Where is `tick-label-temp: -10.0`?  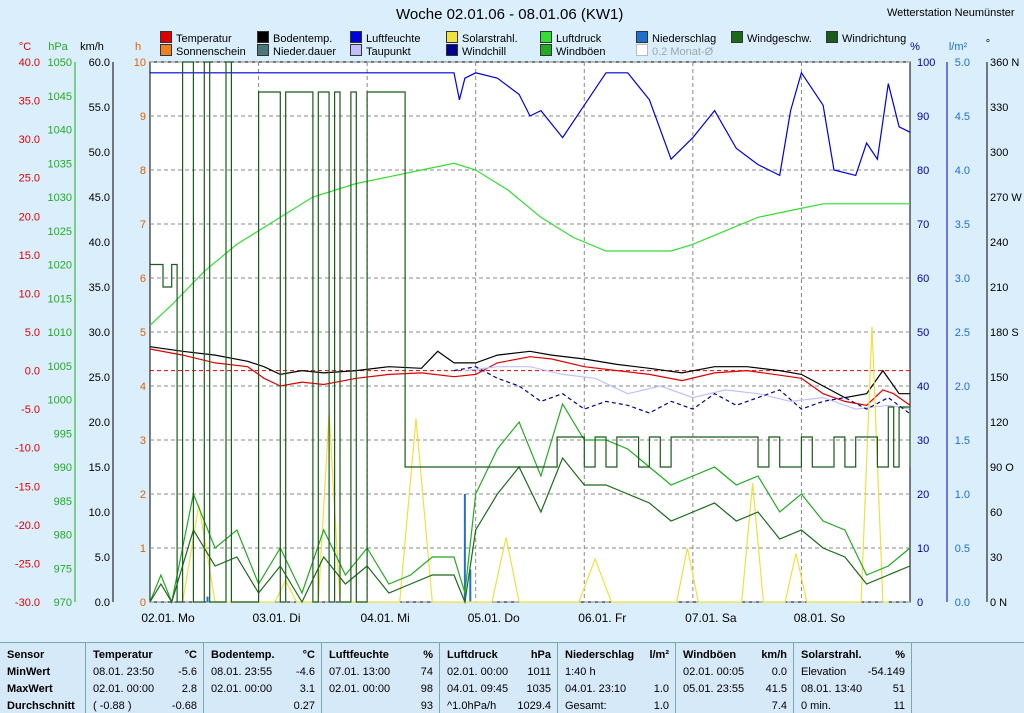
tick-label-temp: -10.0 is located at coordinates (27, 449).